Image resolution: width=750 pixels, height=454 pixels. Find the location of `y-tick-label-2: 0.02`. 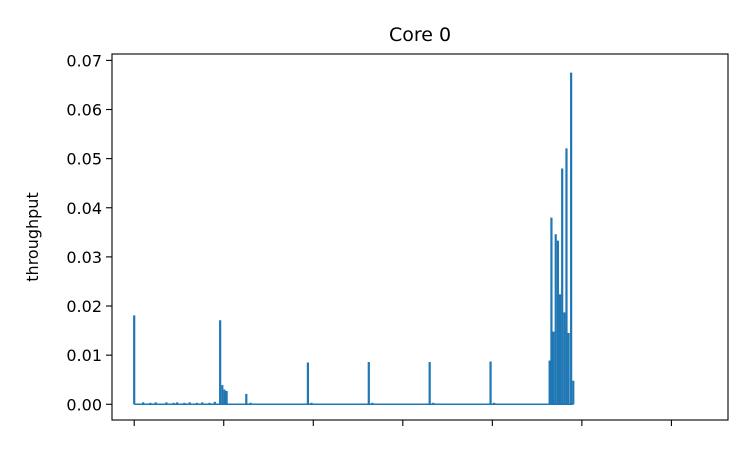

y-tick-label-2: 0.02 is located at coordinates (84, 306).